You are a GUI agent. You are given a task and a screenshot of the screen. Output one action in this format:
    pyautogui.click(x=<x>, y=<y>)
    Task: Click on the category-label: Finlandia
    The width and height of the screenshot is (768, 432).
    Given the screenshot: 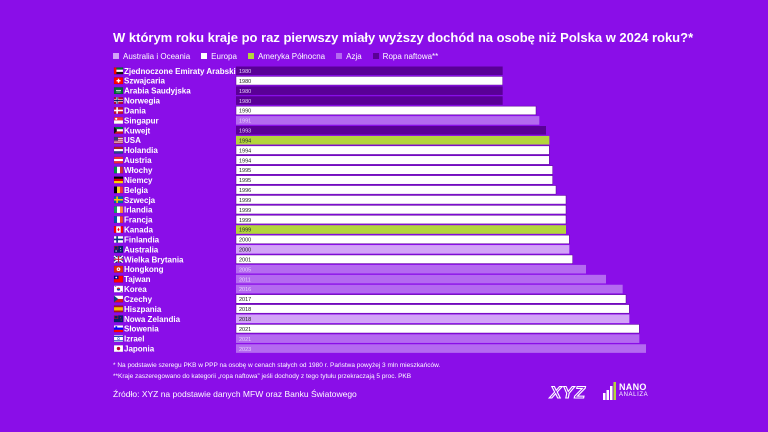 What is the action you would take?
    pyautogui.click(x=142, y=239)
    